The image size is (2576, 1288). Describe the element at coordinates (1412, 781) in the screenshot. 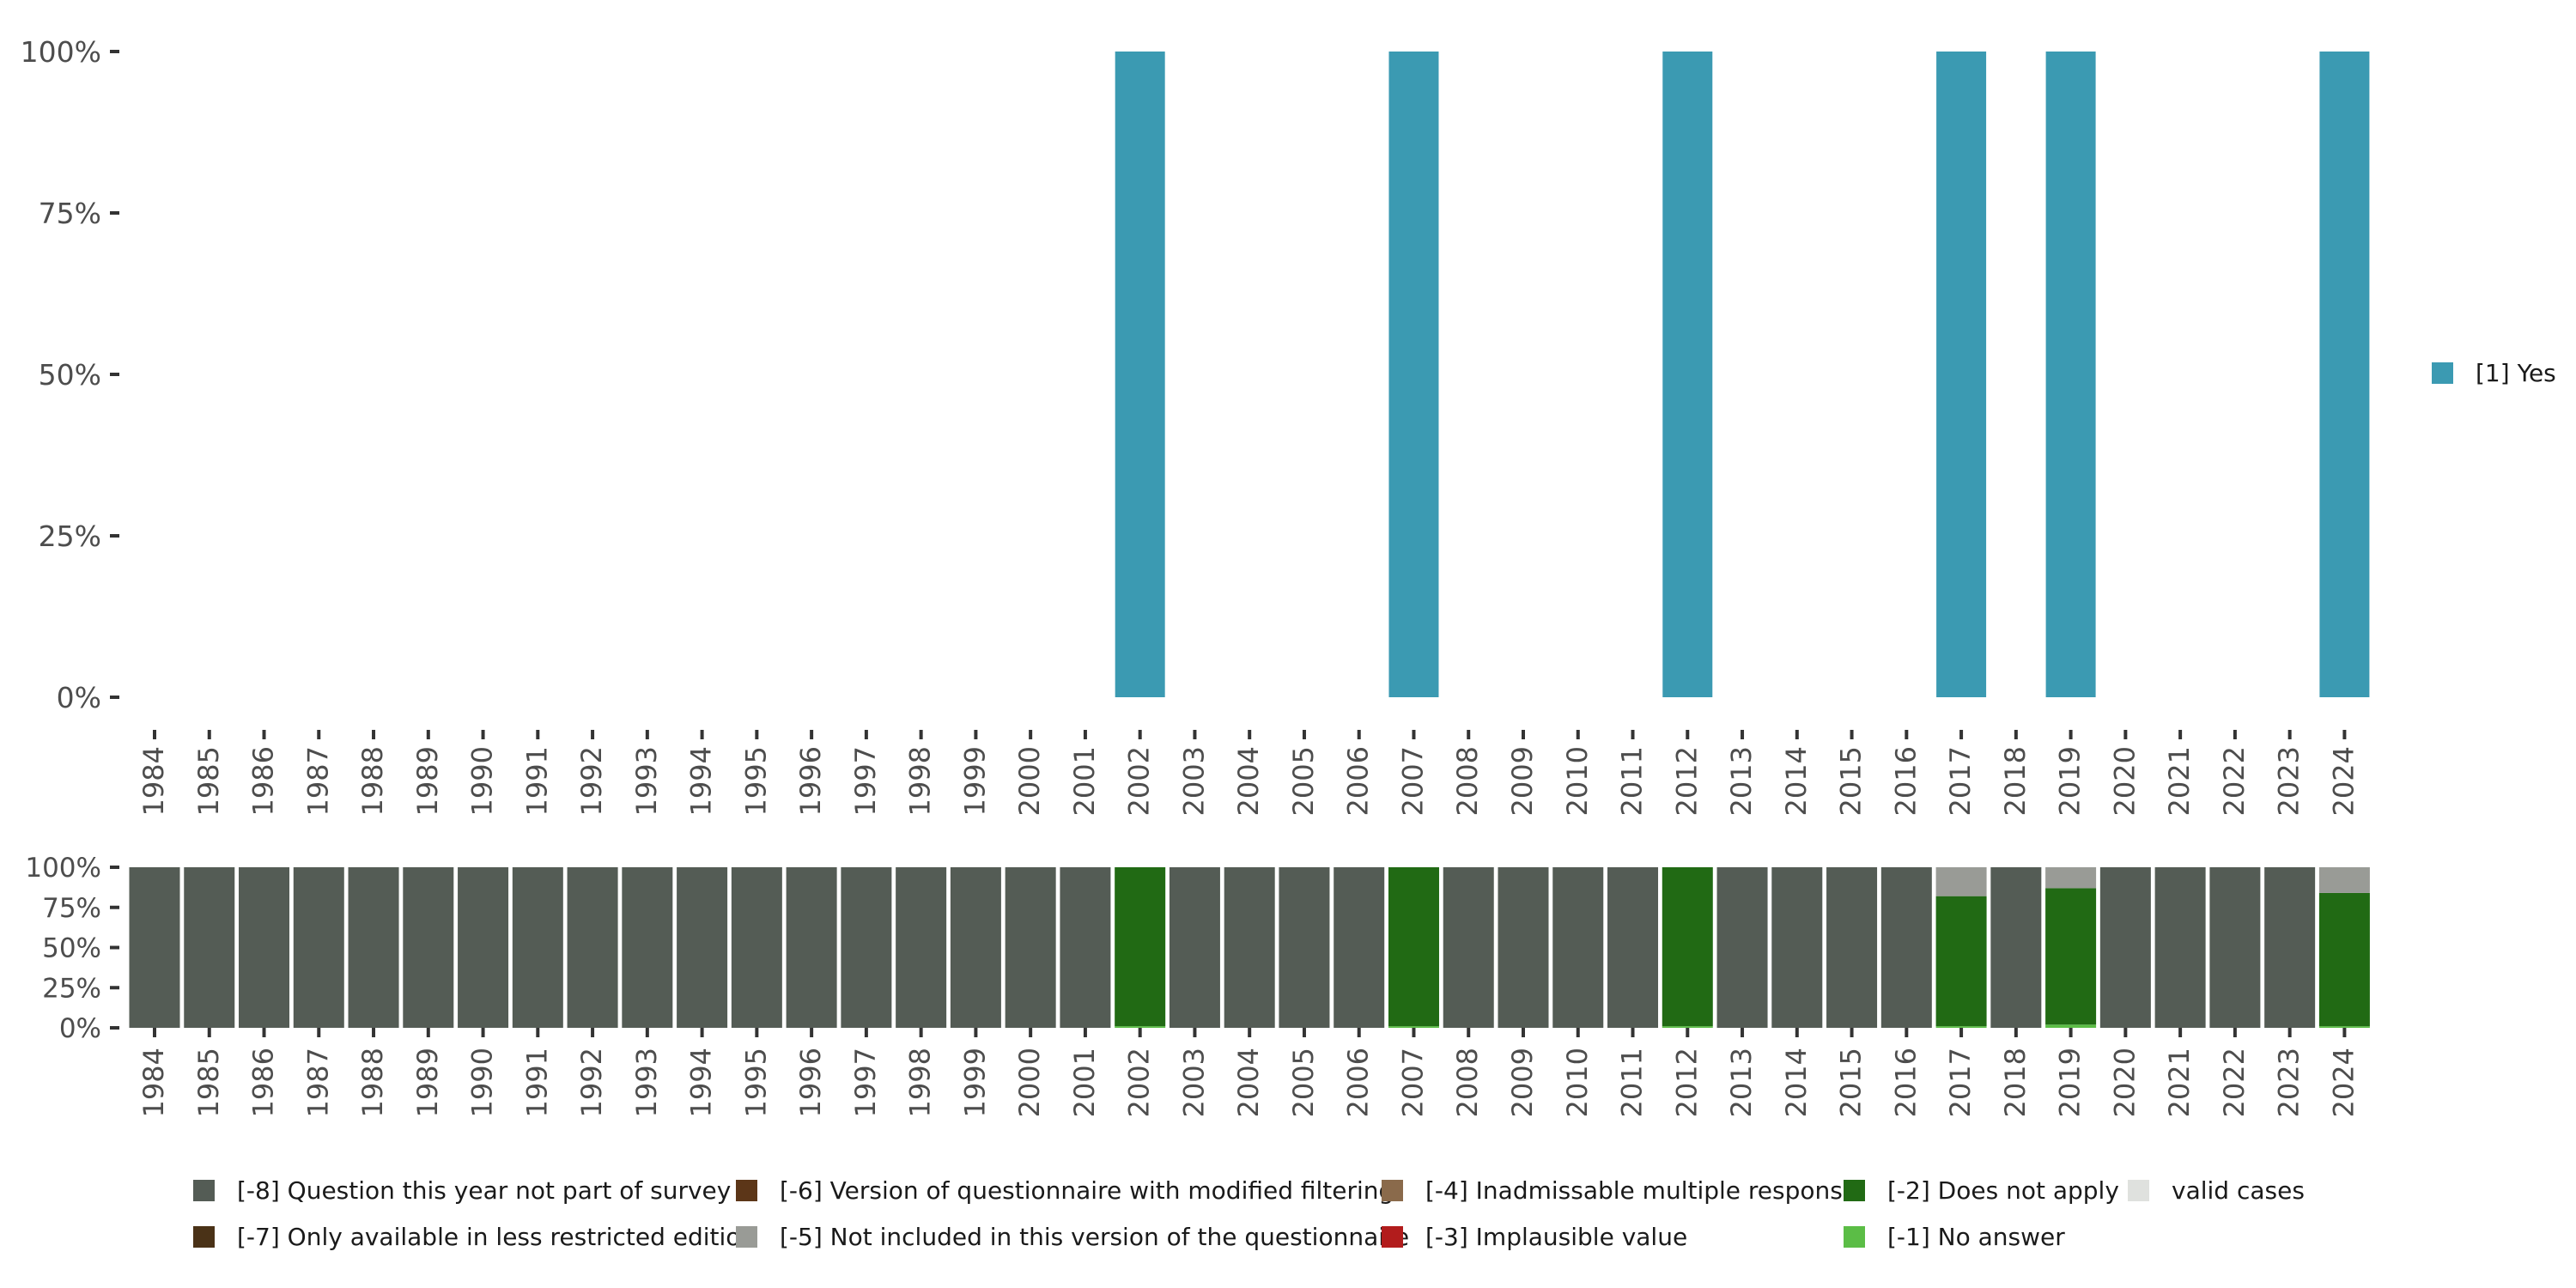

I see `top-chart-x-tick-label: 2007` at that location.